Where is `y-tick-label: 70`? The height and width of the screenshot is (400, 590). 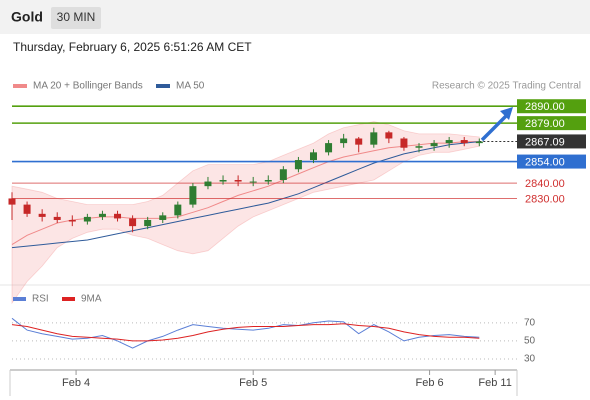 y-tick-label: 70 is located at coordinates (530, 322).